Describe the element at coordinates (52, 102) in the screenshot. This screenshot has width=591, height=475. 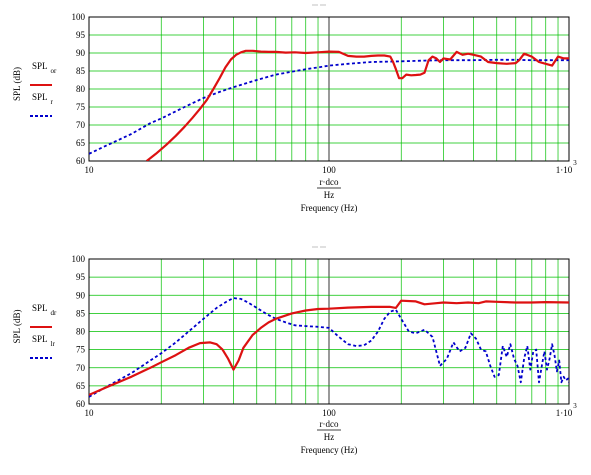
I see `legend-series-subscript: r` at that location.